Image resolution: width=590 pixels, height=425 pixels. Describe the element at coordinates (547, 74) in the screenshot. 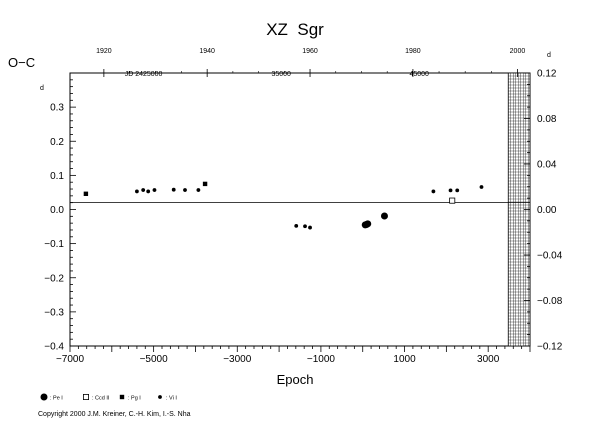

I see `y-tick-label-right: 0.12` at that location.